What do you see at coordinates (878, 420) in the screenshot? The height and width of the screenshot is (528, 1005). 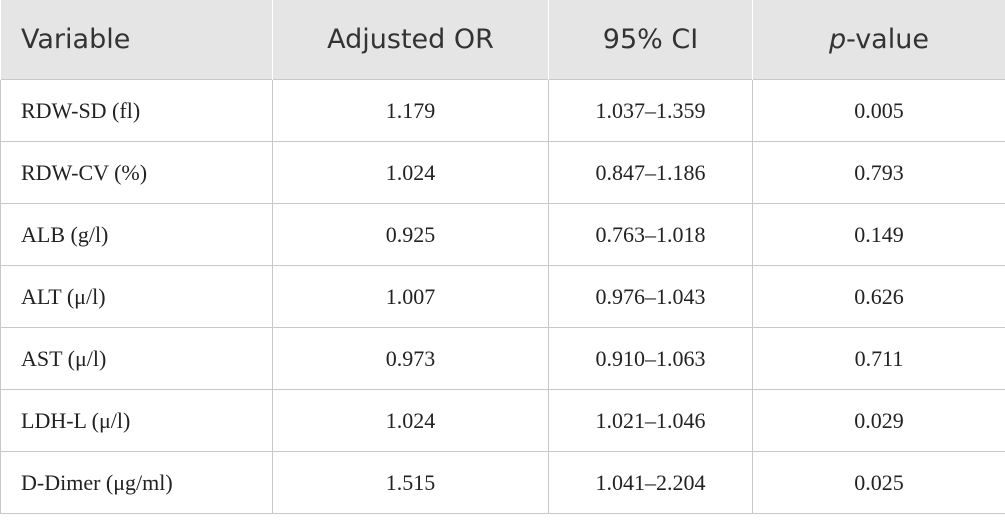 I see `table-cell: 0.029` at bounding box center [878, 420].